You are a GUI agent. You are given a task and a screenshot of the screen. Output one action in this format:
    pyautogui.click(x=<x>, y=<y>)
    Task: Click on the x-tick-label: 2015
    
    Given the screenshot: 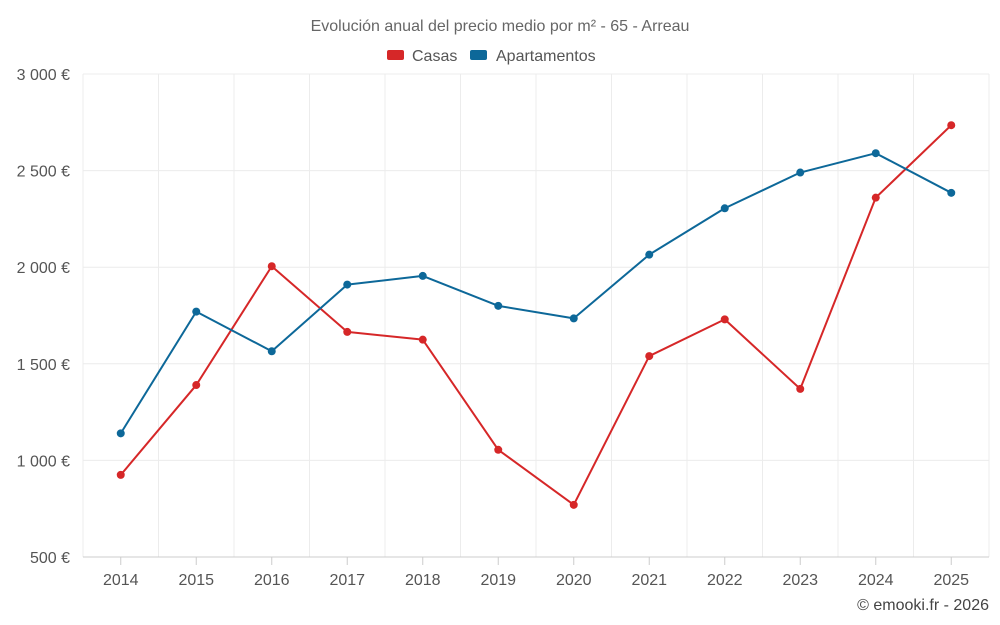 What is the action you would take?
    pyautogui.click(x=196, y=580)
    